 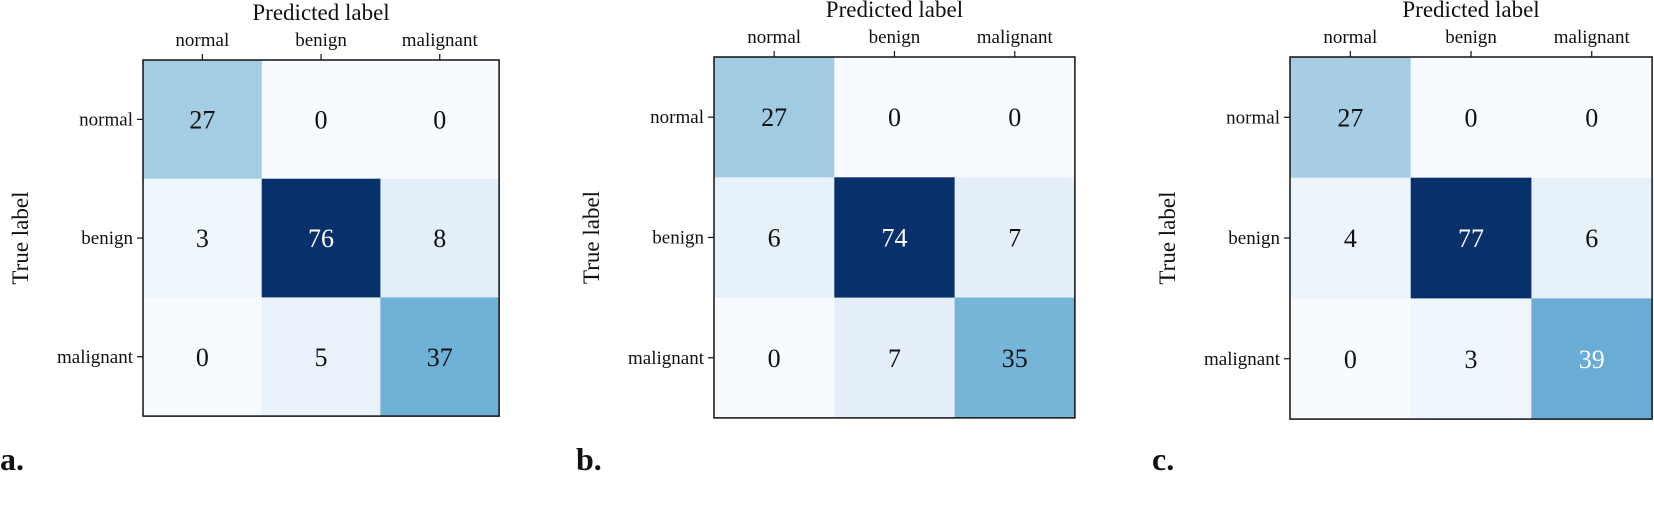 I want to click on cell-value-label: 8, so click(x=439, y=238).